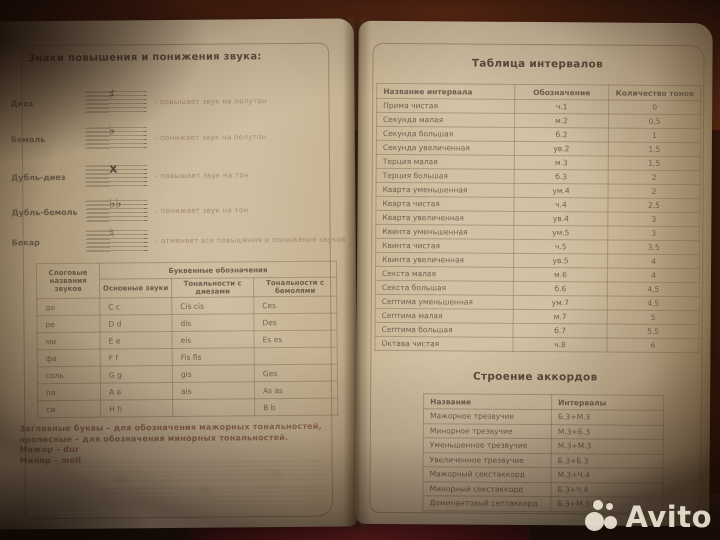 The height and width of the screenshot is (540, 720). Describe the element at coordinates (607, 461) in the screenshot. I see `table-cell: Б.3+Б.3` at that location.